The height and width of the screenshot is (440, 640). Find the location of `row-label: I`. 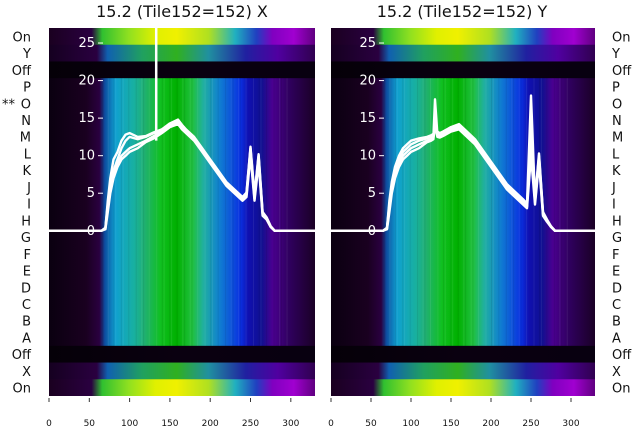

row-label: I is located at coordinates (614, 205).